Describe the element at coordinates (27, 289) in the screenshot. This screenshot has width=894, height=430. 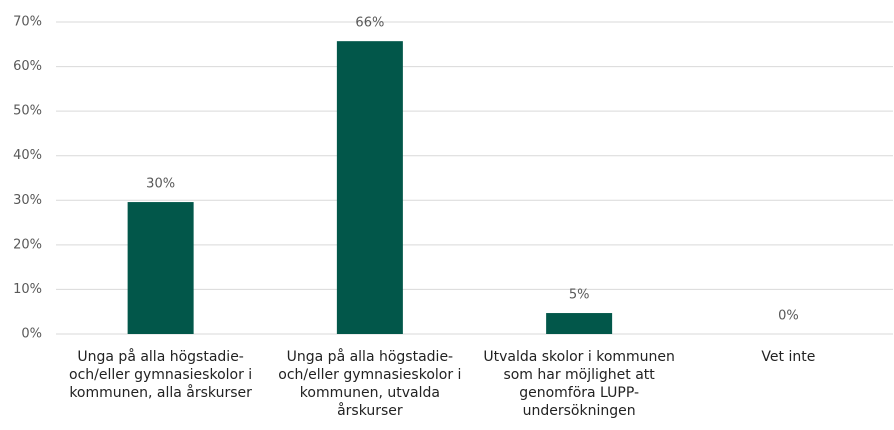
I see `y-tick-label: 10%` at that location.